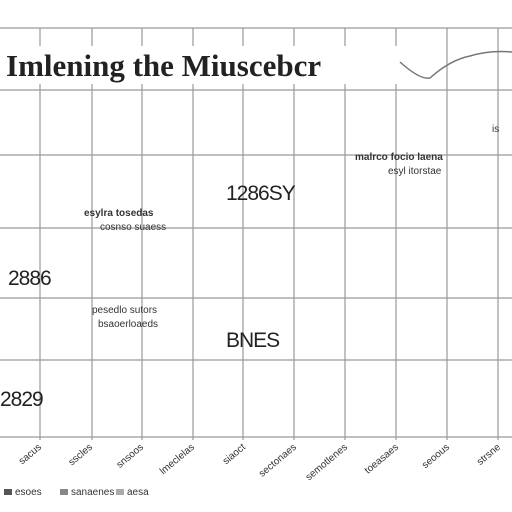  I want to click on legend: esoes sanaenes aesa, so click(76, 492).